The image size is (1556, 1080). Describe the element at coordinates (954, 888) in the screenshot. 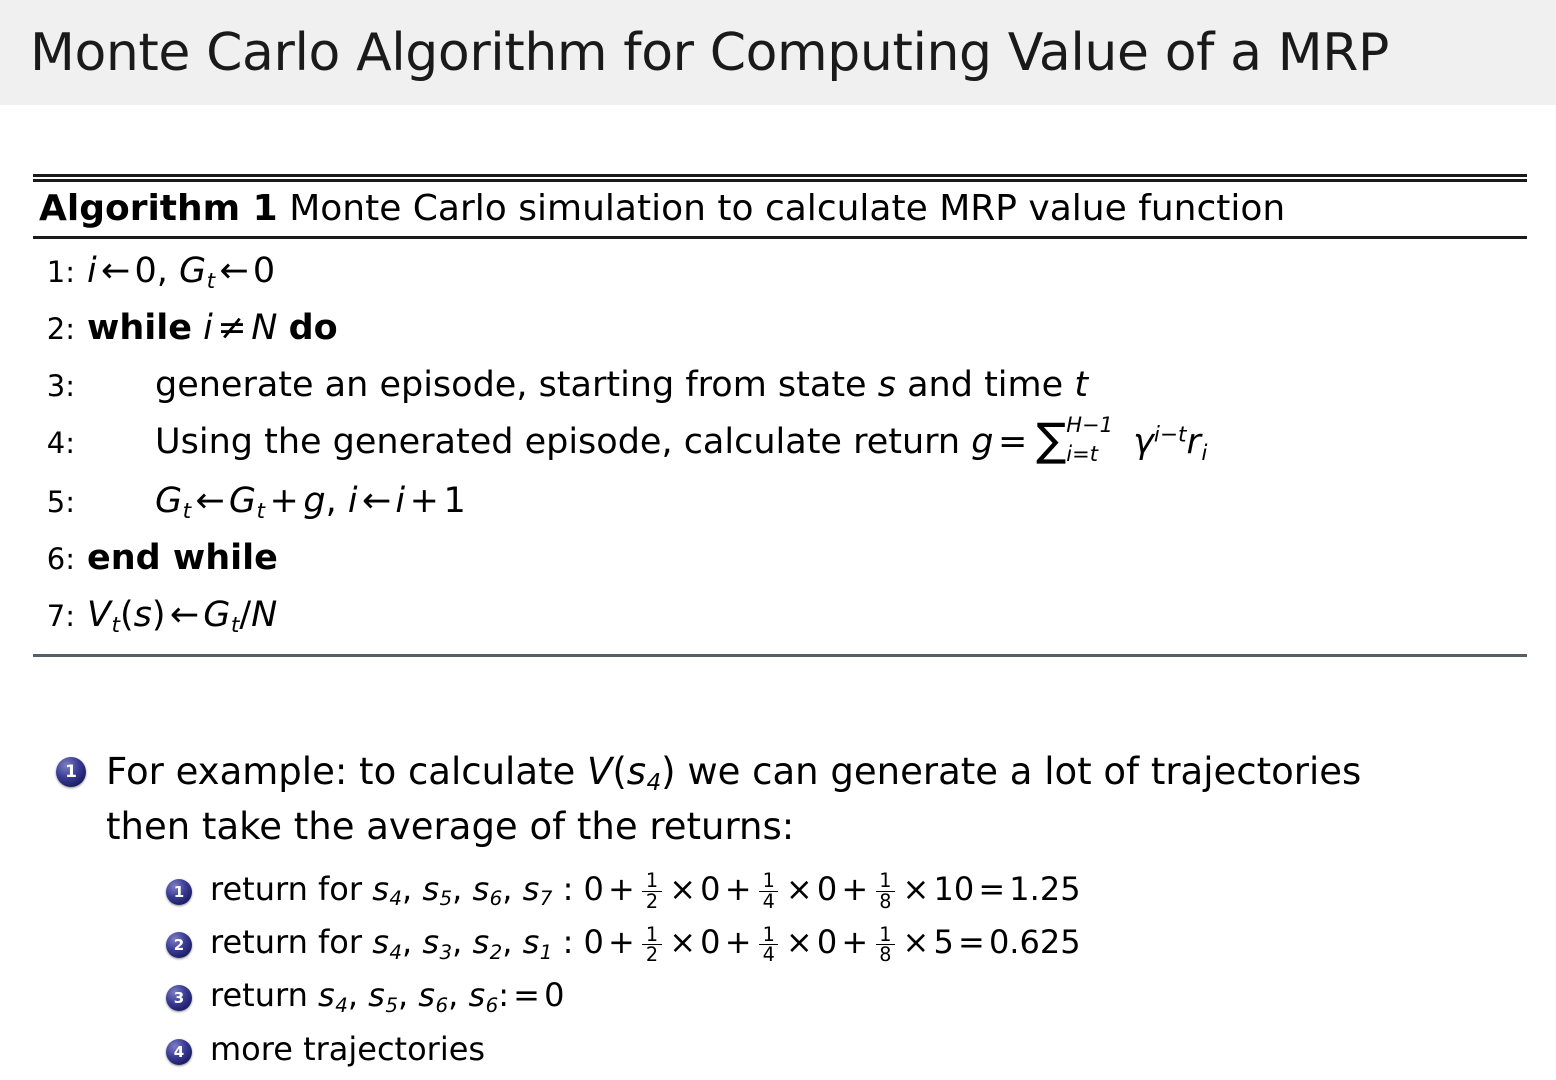

I see `term-value: 10` at that location.